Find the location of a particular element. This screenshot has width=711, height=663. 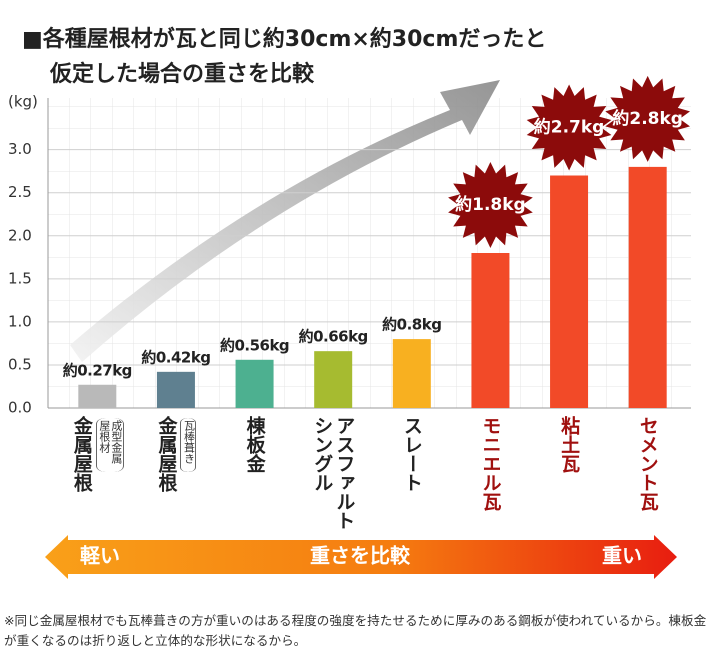

x-tick-group: 金属屋根 成型金属屋根材 is located at coordinates (97, 475).